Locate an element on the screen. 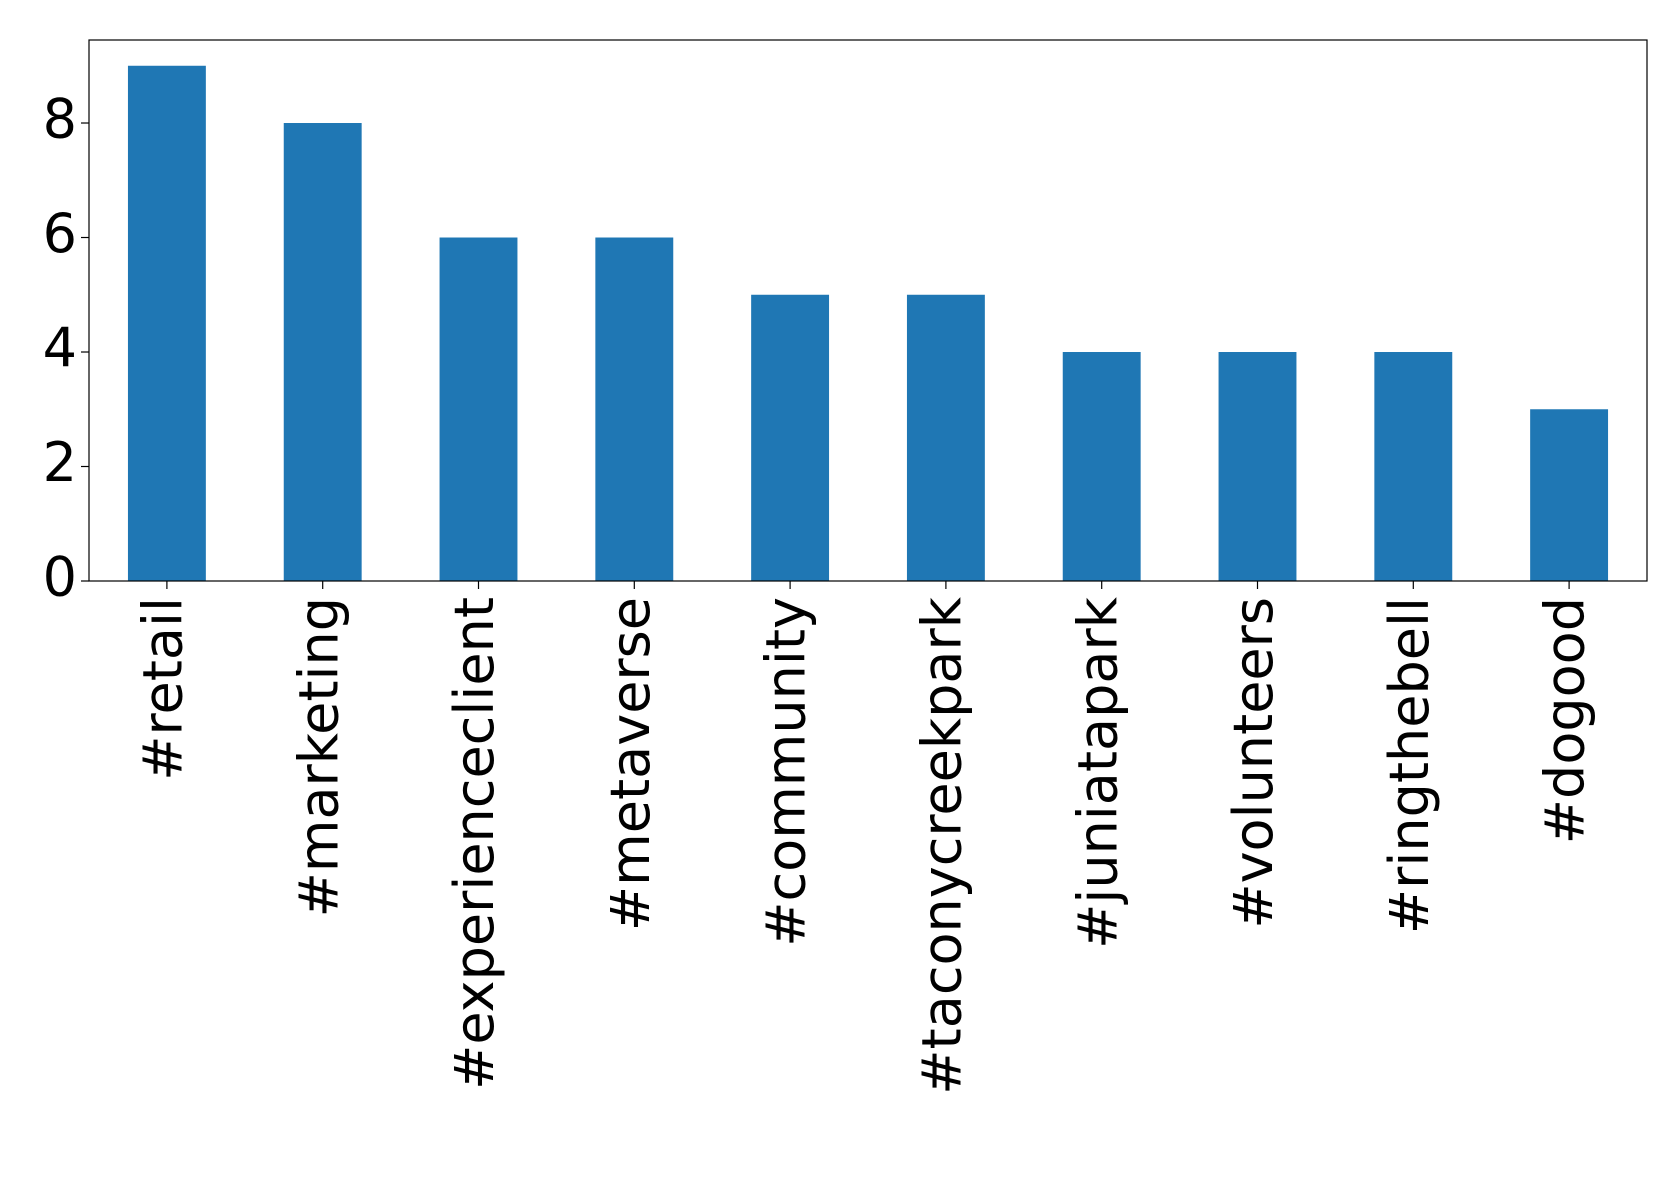 The image size is (1679, 1204). x-tick-label: #experienceclient is located at coordinates (474, 843).